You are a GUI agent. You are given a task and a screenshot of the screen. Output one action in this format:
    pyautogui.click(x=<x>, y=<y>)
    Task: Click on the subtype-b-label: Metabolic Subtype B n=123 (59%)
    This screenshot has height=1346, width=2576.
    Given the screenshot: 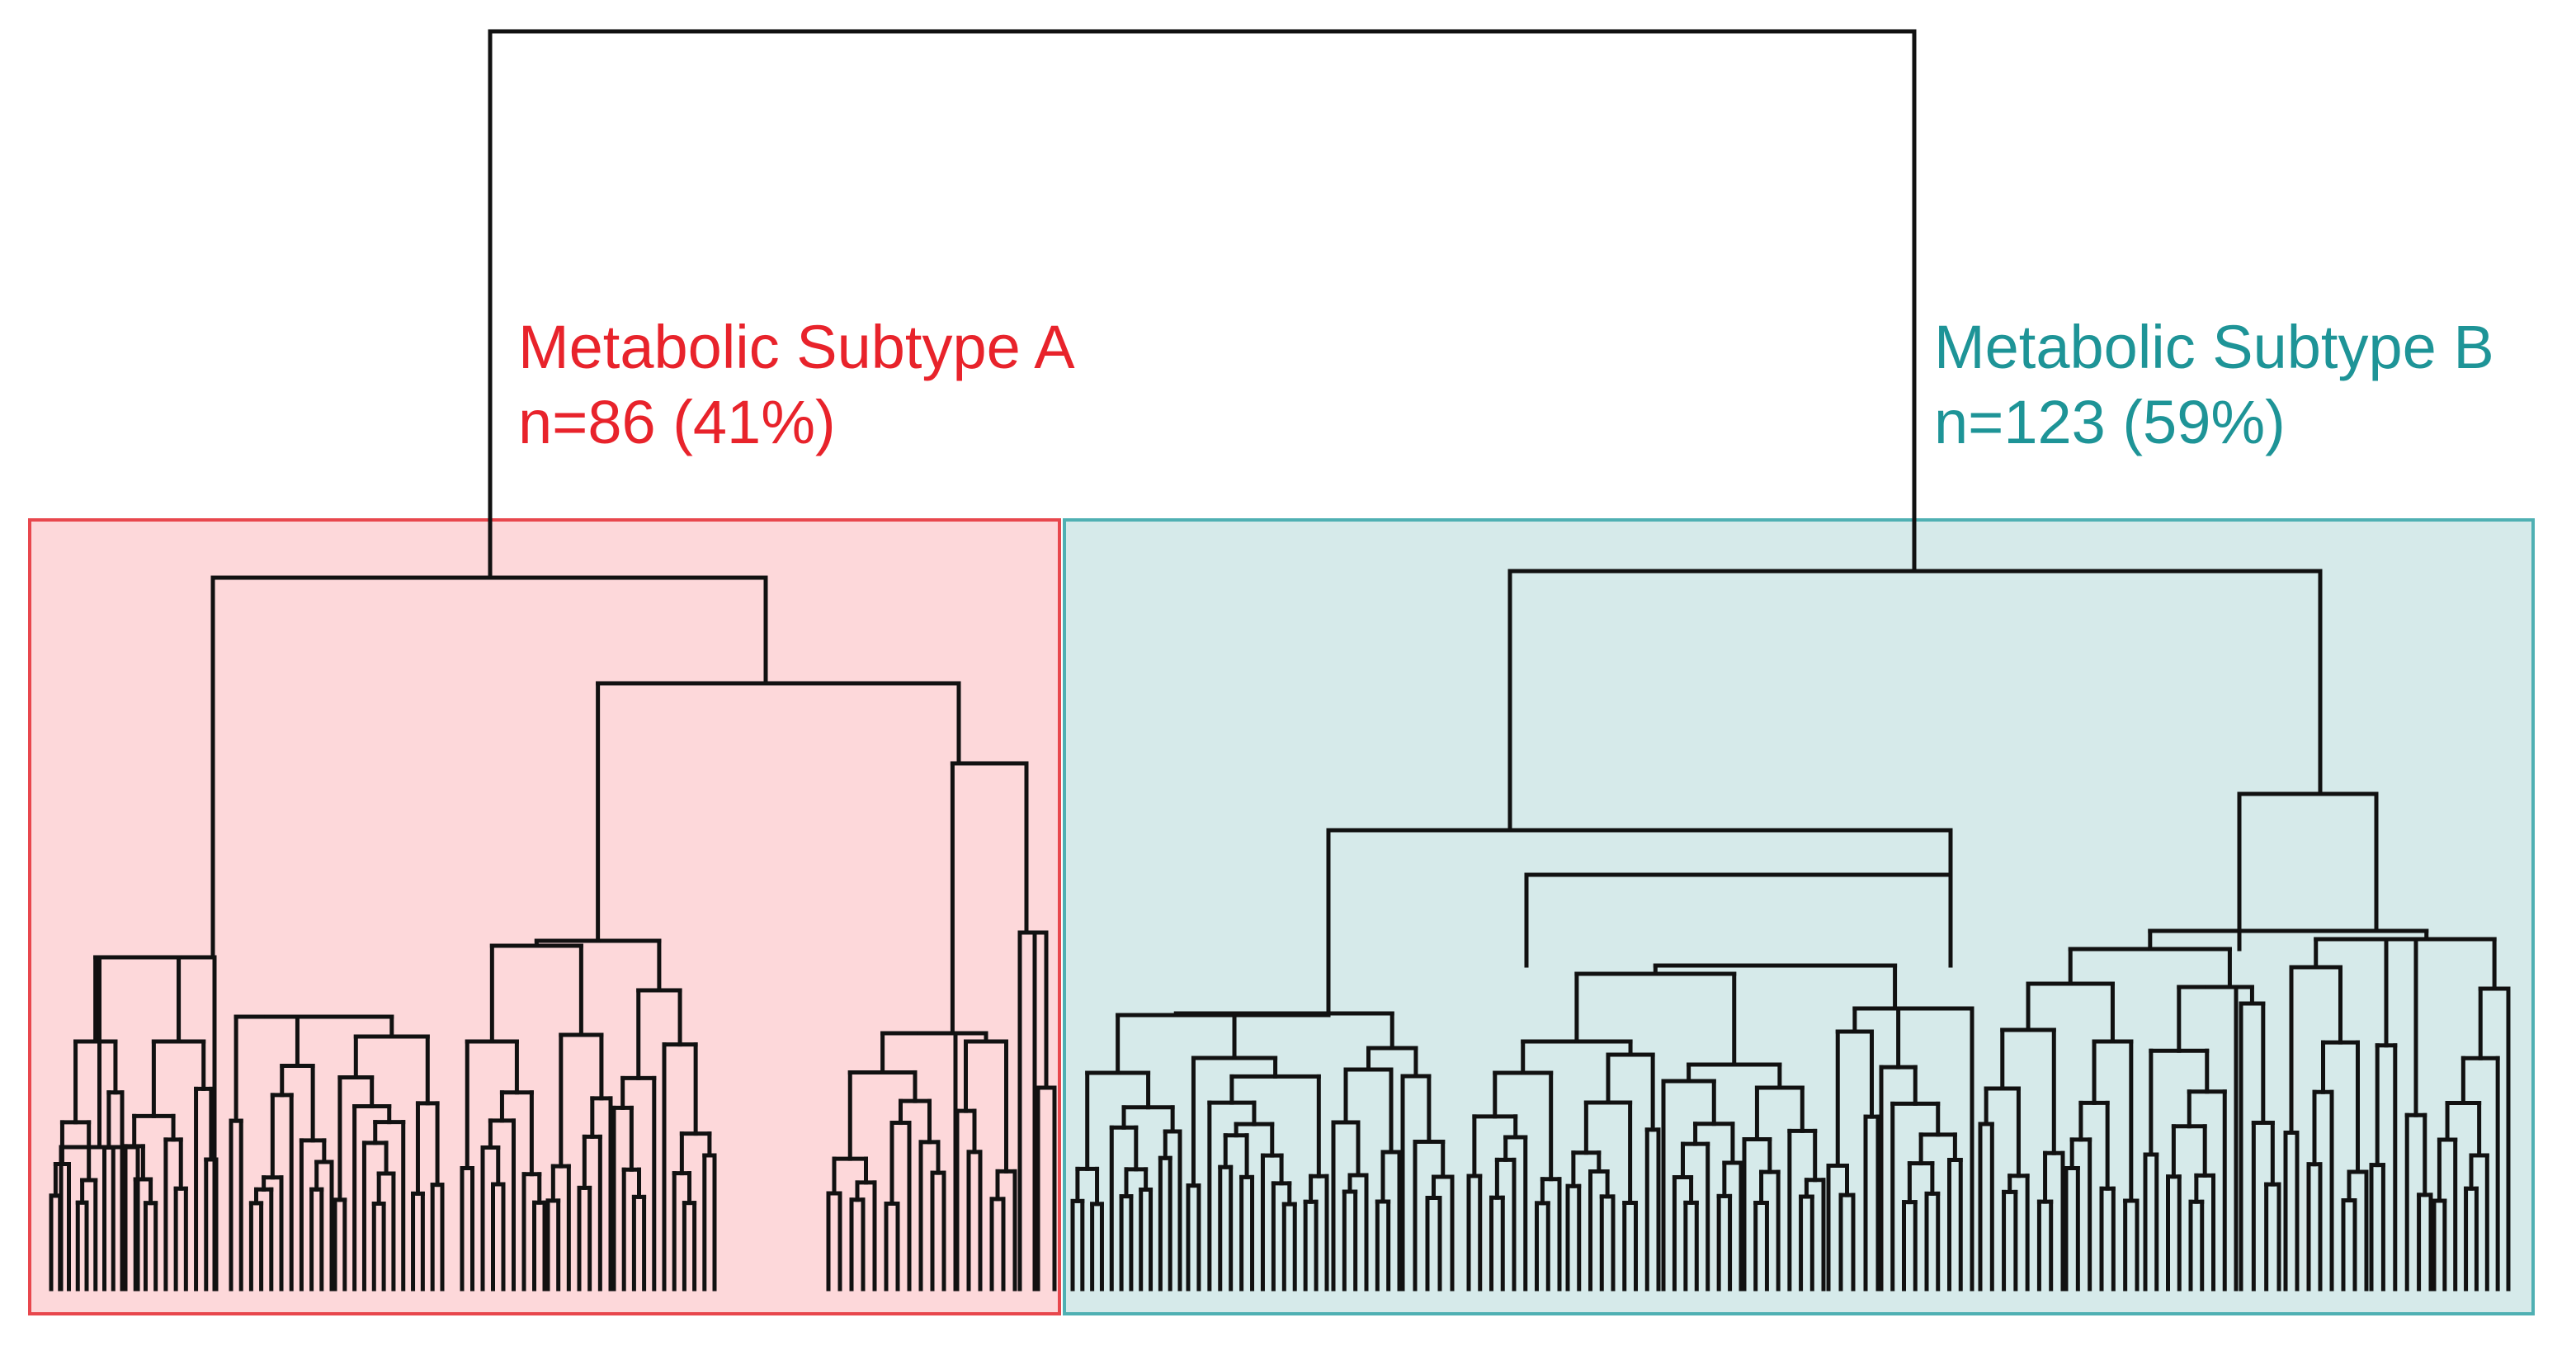 What is the action you would take?
    pyautogui.click(x=2214, y=384)
    